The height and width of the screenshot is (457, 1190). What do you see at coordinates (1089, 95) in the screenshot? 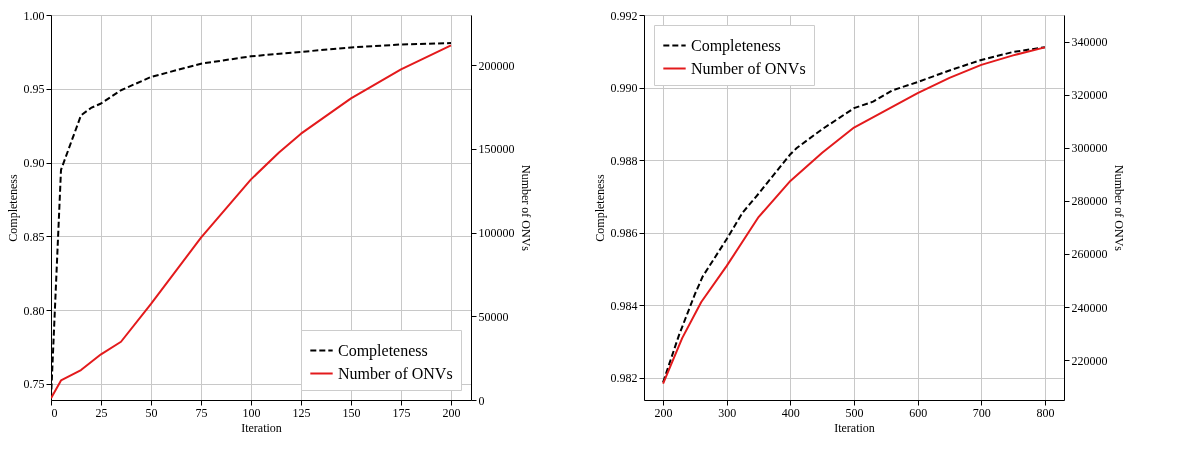
I see `y2-tick-label: 320000` at bounding box center [1089, 95].